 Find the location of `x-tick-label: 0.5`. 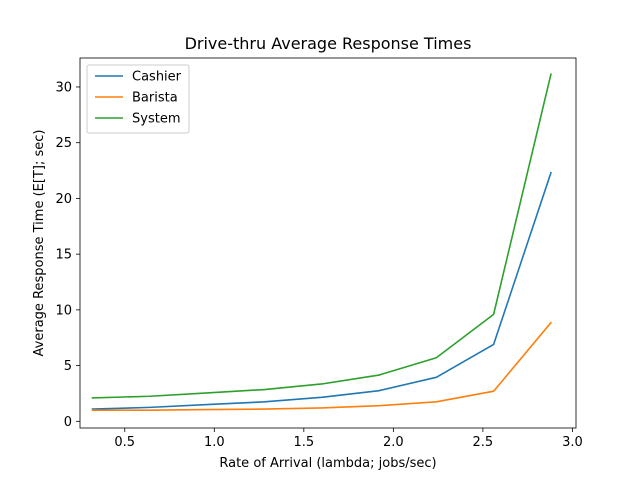

x-tick-label: 0.5 is located at coordinates (124, 442).